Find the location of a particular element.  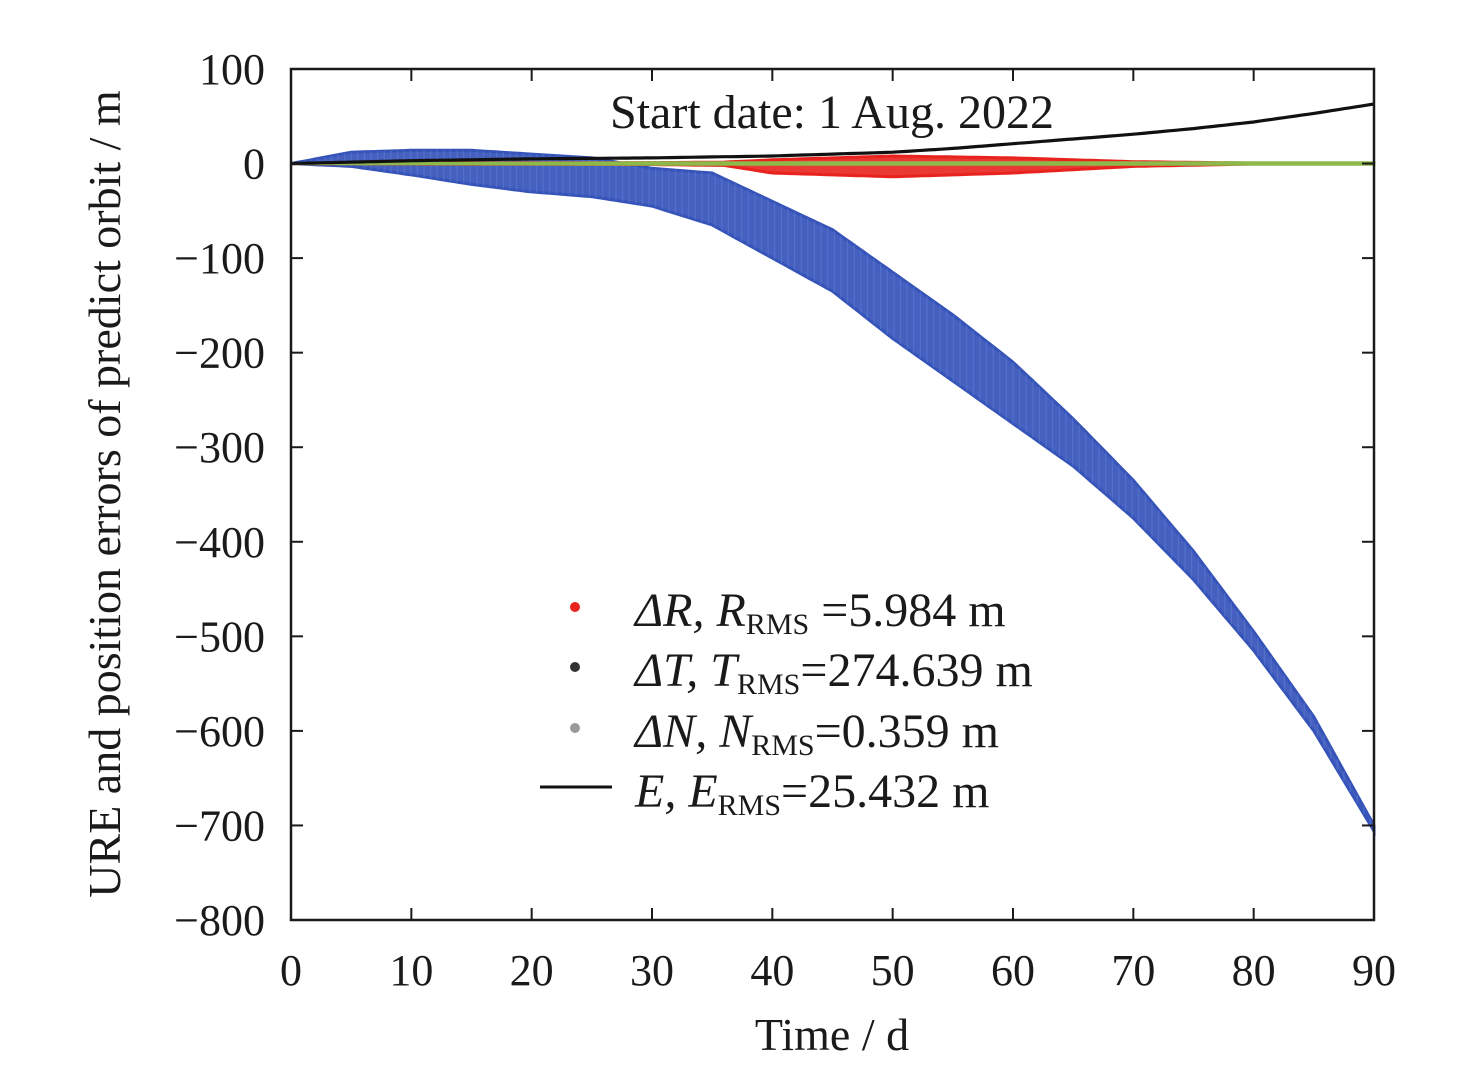

y-tick-label: 0 is located at coordinates (254, 164).